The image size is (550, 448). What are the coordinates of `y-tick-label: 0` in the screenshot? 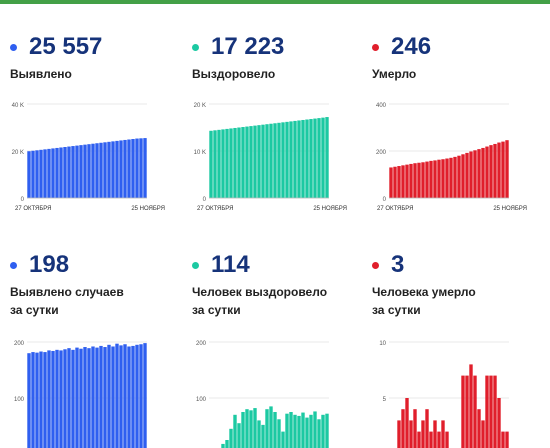 It's located at (205, 200).